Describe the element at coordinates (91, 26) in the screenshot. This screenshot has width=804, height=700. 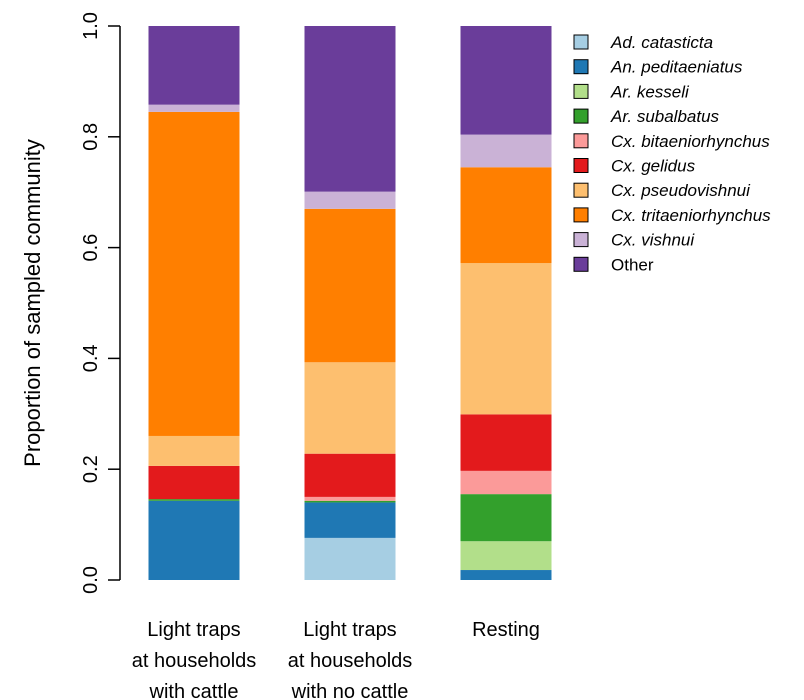
I see `y-tick-label: 1.0` at that location.